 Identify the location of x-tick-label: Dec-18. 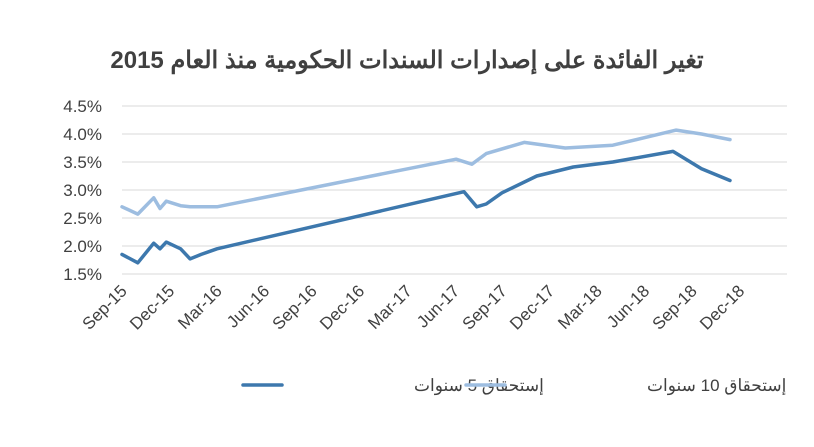
(722, 307).